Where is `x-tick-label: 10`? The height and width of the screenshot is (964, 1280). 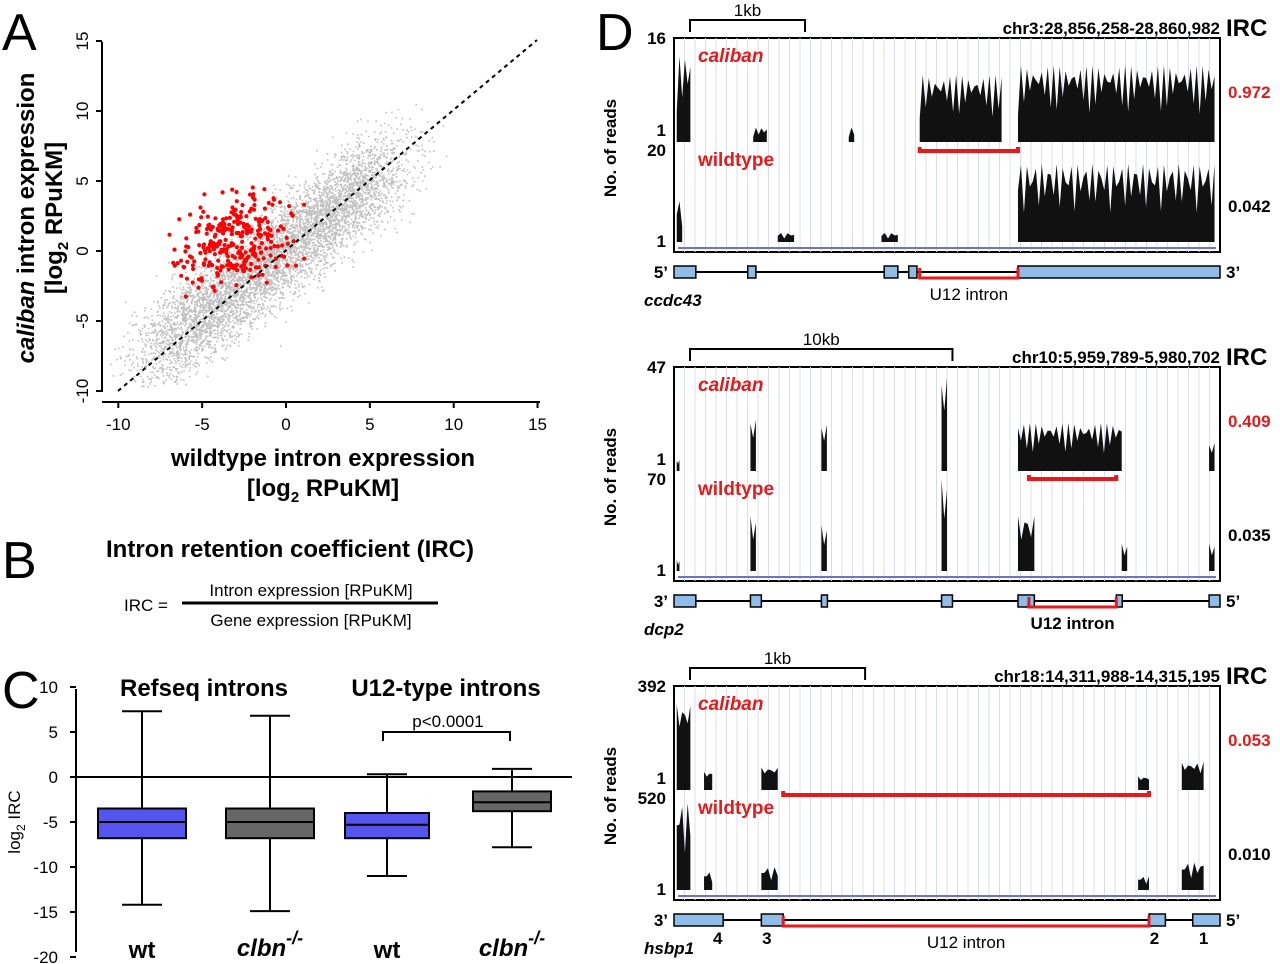
x-tick-label: 10 is located at coordinates (453, 424).